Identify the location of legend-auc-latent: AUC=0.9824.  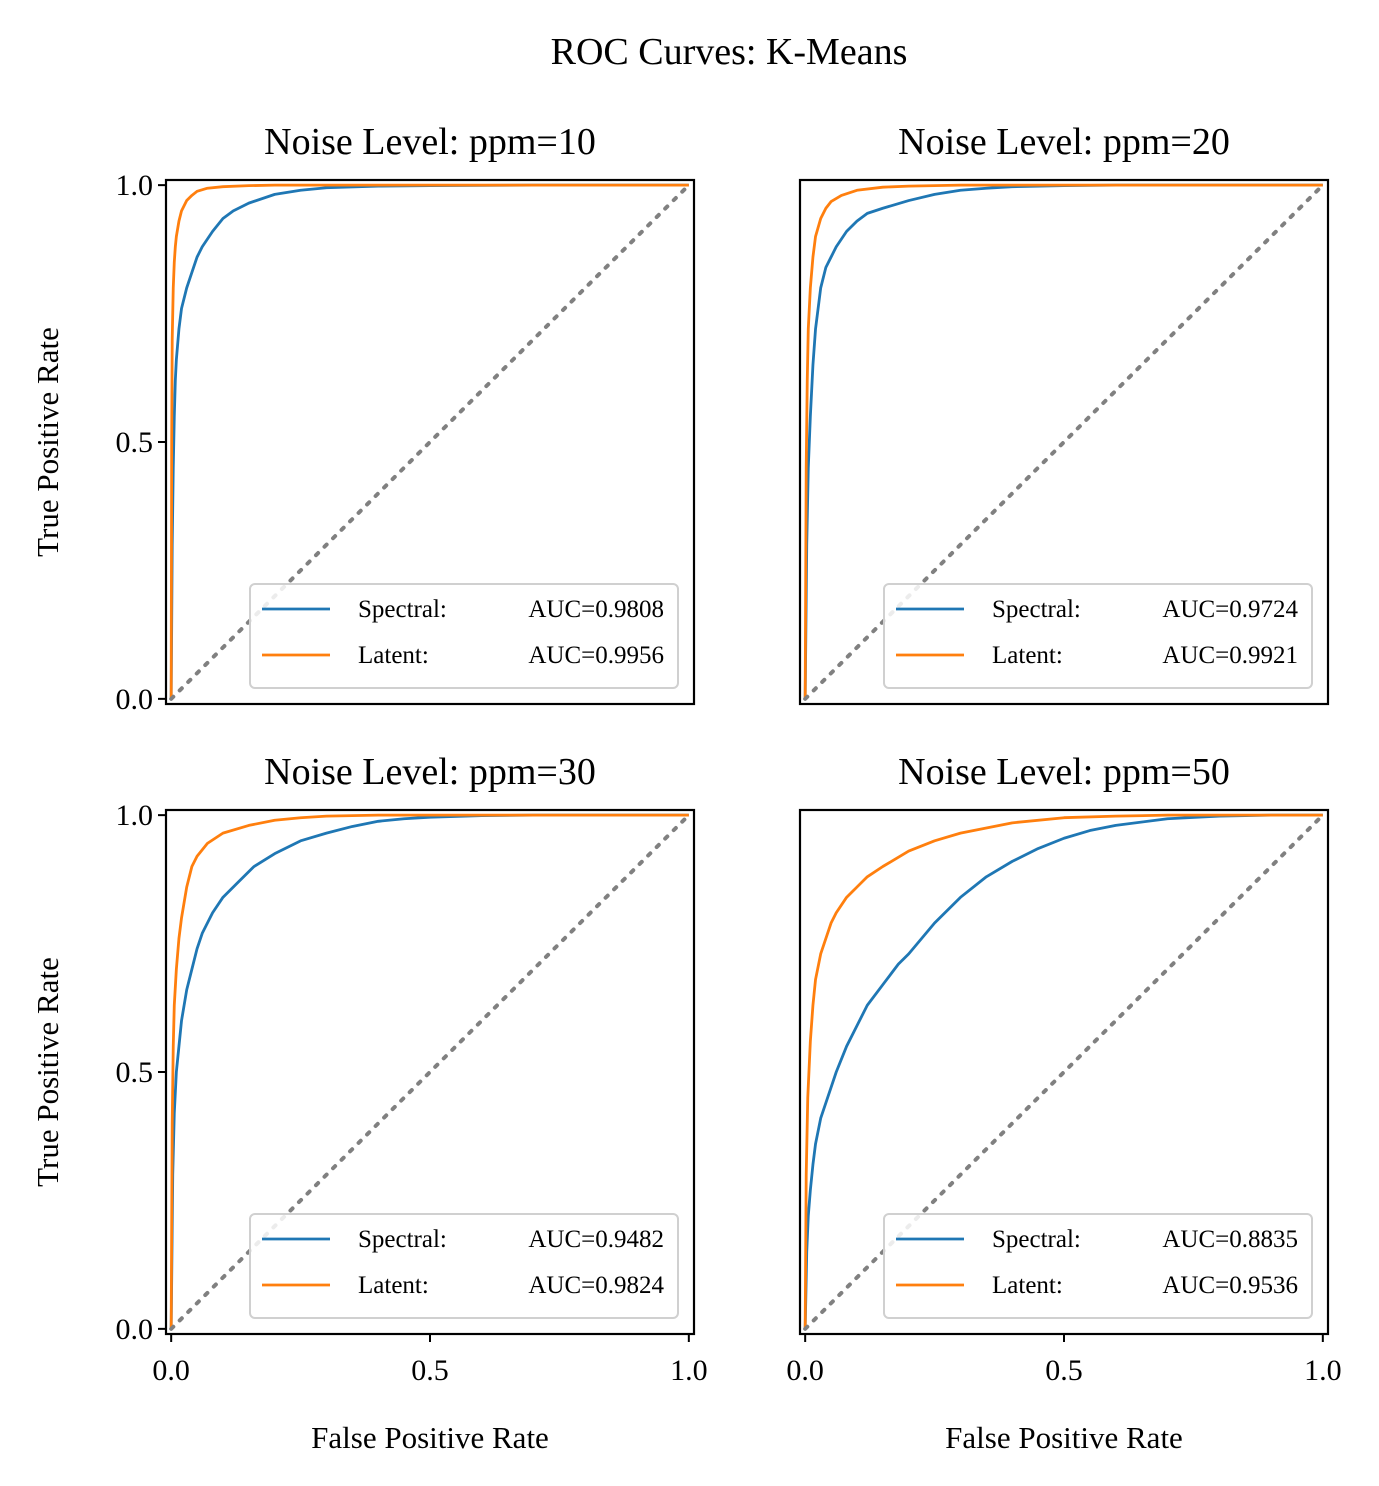
(596, 1285).